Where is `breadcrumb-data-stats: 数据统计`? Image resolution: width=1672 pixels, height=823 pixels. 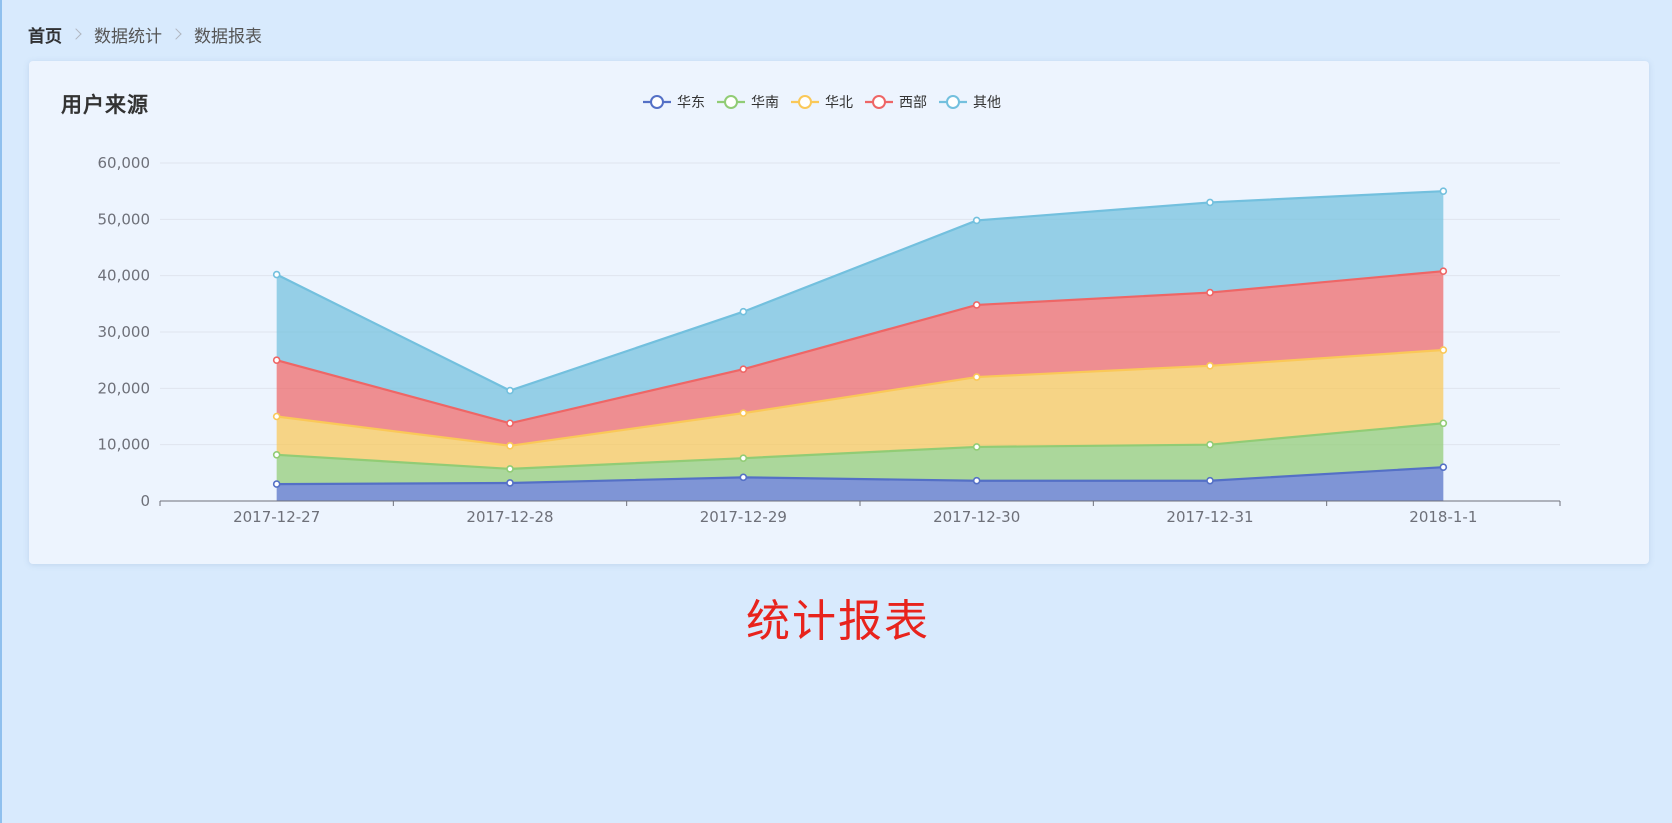
breadcrumb-data-stats: 数据统计 is located at coordinates (128, 34).